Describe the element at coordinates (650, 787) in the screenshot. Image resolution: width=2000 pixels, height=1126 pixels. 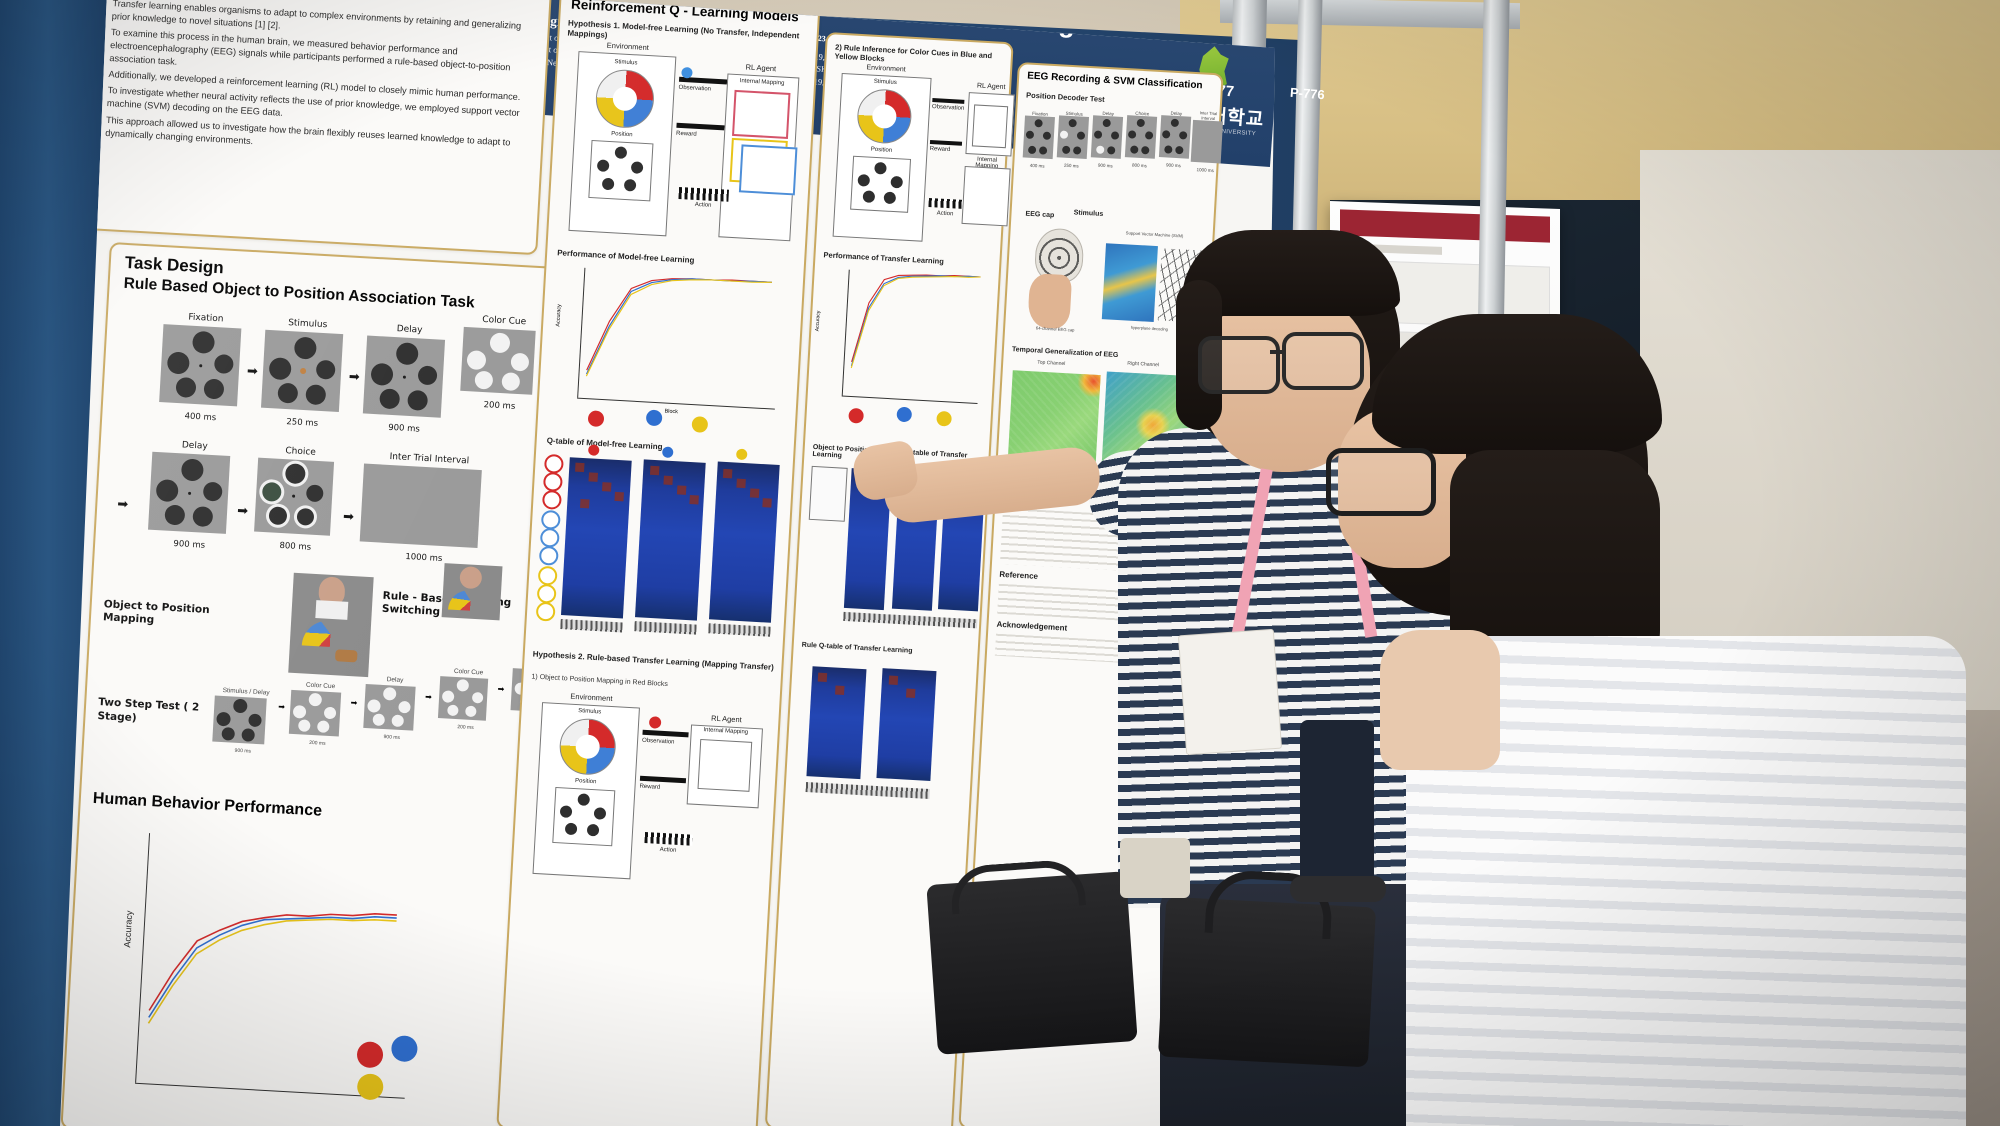
I see `reward-label-2: Reward` at that location.